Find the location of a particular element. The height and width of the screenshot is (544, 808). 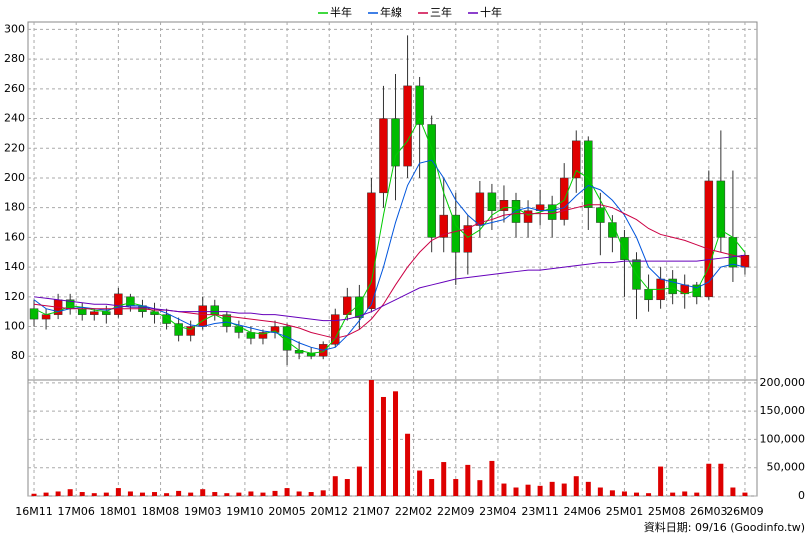

x-tick-label: 24M06 is located at coordinates (583, 511).